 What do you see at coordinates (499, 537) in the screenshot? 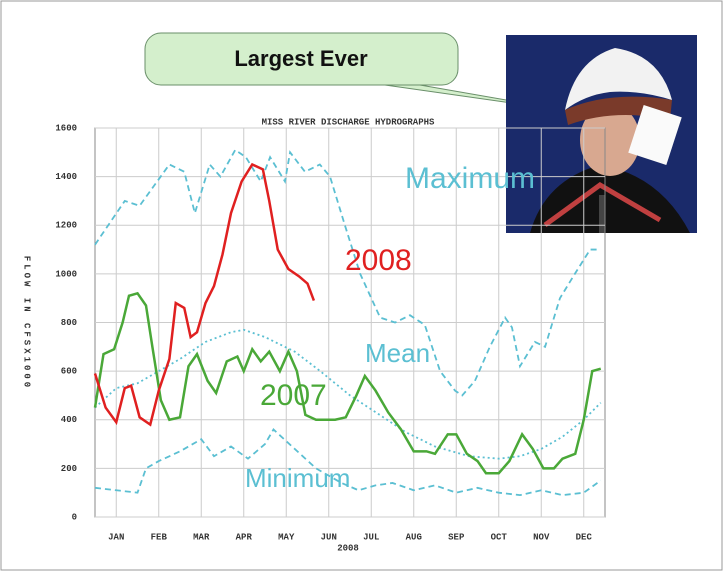
I see `x-tick-label: OCT` at bounding box center [499, 537].